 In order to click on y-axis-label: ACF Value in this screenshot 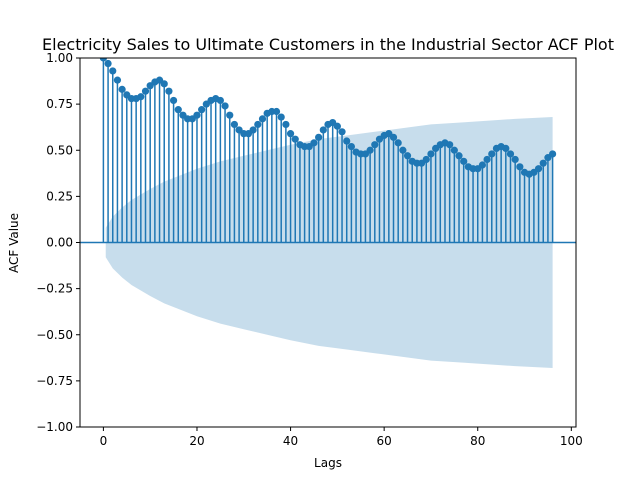, I will do `click(14, 243)`.